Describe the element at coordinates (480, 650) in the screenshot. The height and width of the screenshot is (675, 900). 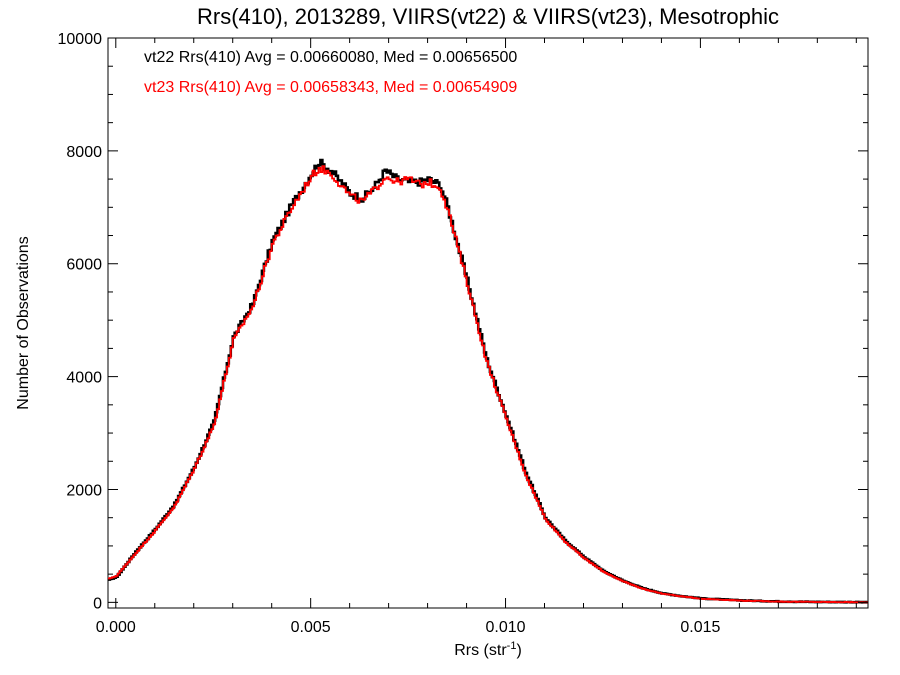
I see `x-axis-label-text: Rrs (str` at that location.